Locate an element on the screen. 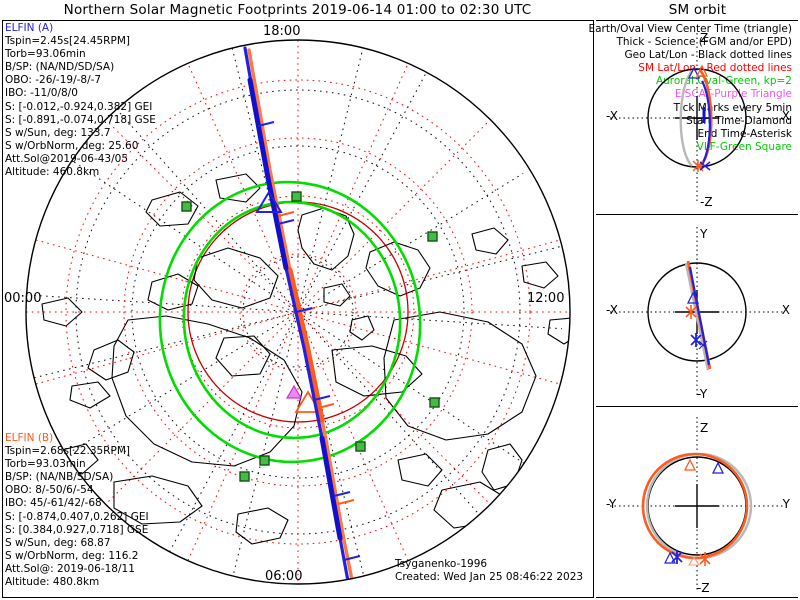  sm-orbit-panel-yz: Z -Y Y -Z is located at coordinates (697, 502).